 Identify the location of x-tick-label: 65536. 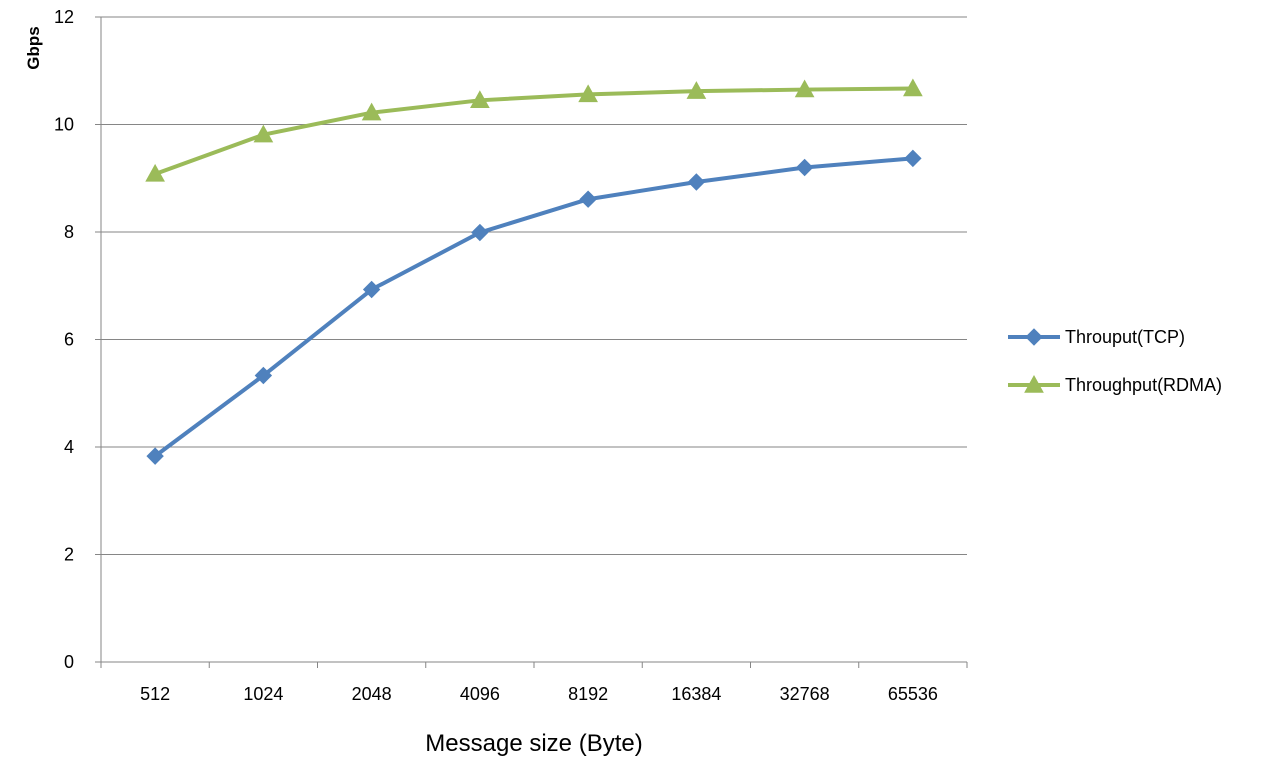
(913, 694).